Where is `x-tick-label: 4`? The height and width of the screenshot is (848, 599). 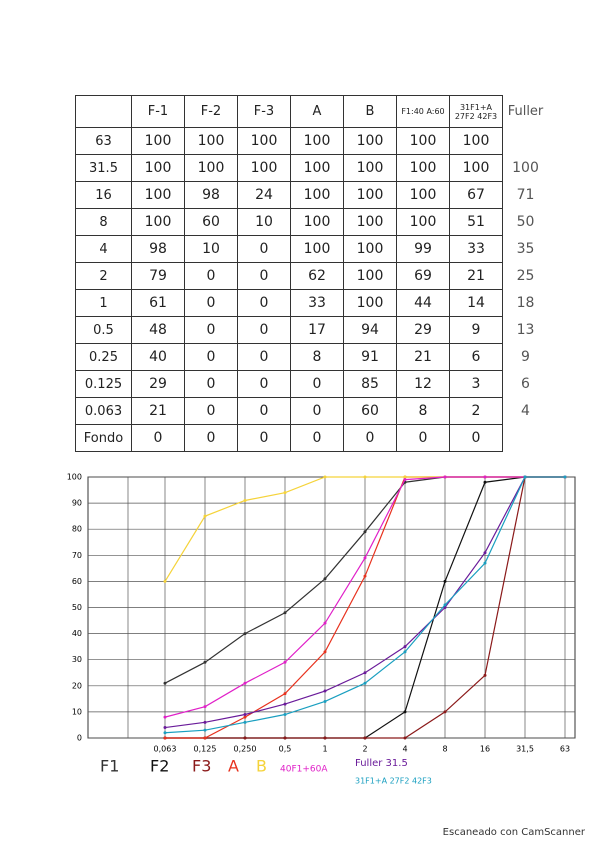 x-tick-label: 4 is located at coordinates (404, 749).